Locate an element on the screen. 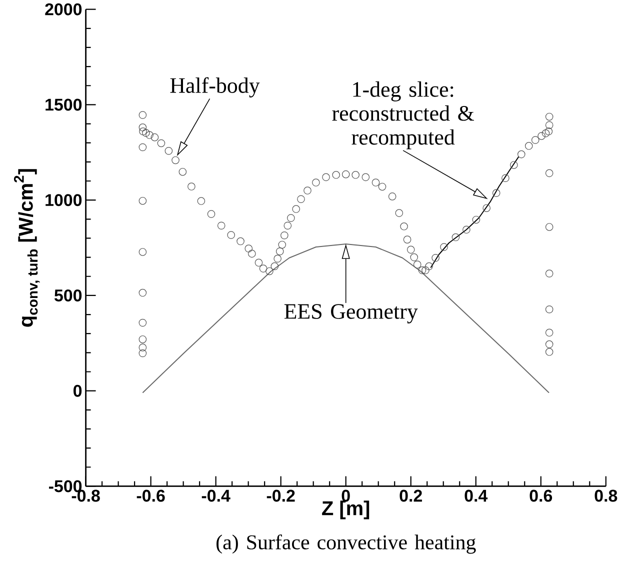 The width and height of the screenshot is (621, 572). annotation: EES Geometry is located at coordinates (351, 314).